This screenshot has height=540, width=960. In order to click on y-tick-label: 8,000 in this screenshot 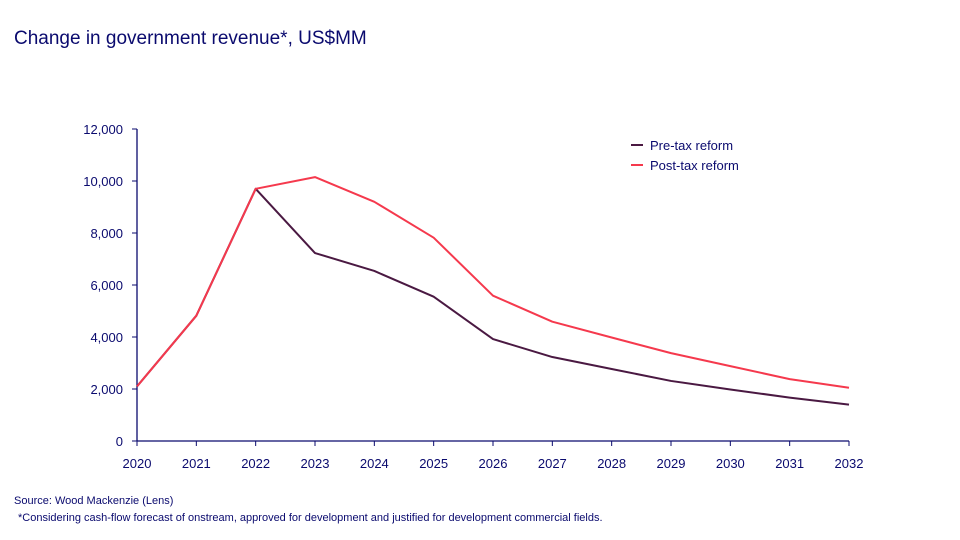, I will do `click(106, 233)`.